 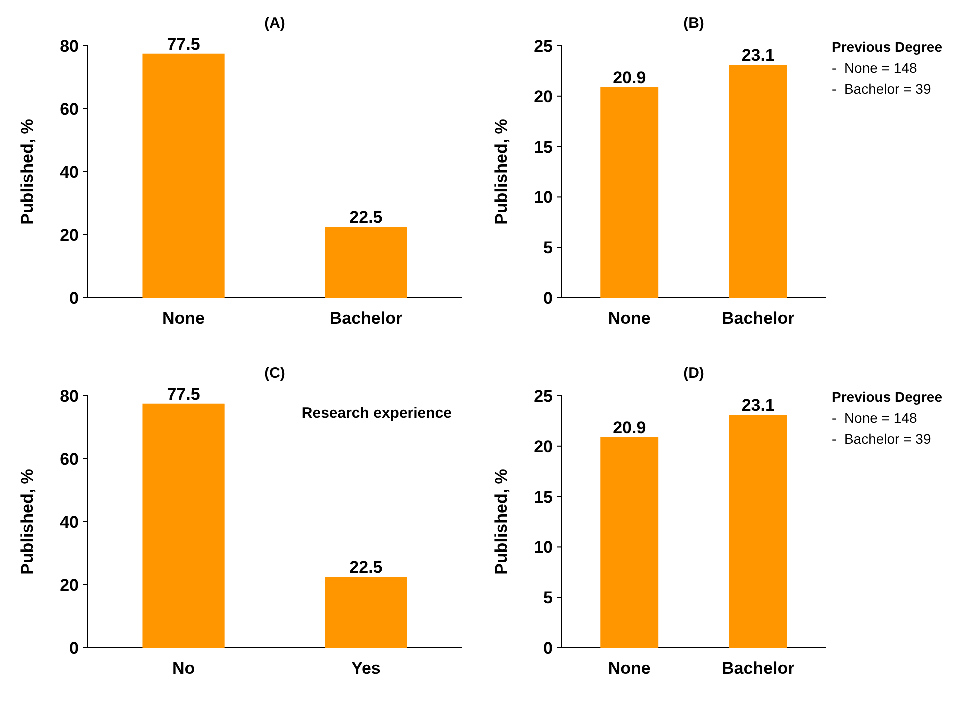 What do you see at coordinates (694, 23) in the screenshot?
I see `chart-title: (B)` at bounding box center [694, 23].